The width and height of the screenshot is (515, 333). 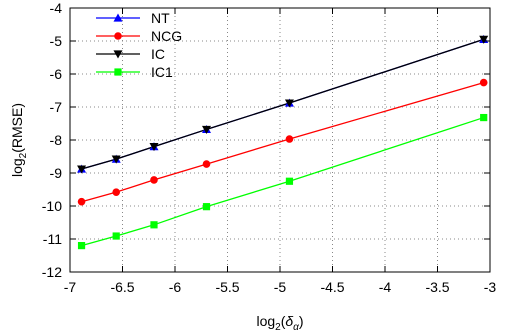 What do you see at coordinates (19, 140) in the screenshot?
I see `y-axis-label: log2(RMSE)` at bounding box center [19, 140].